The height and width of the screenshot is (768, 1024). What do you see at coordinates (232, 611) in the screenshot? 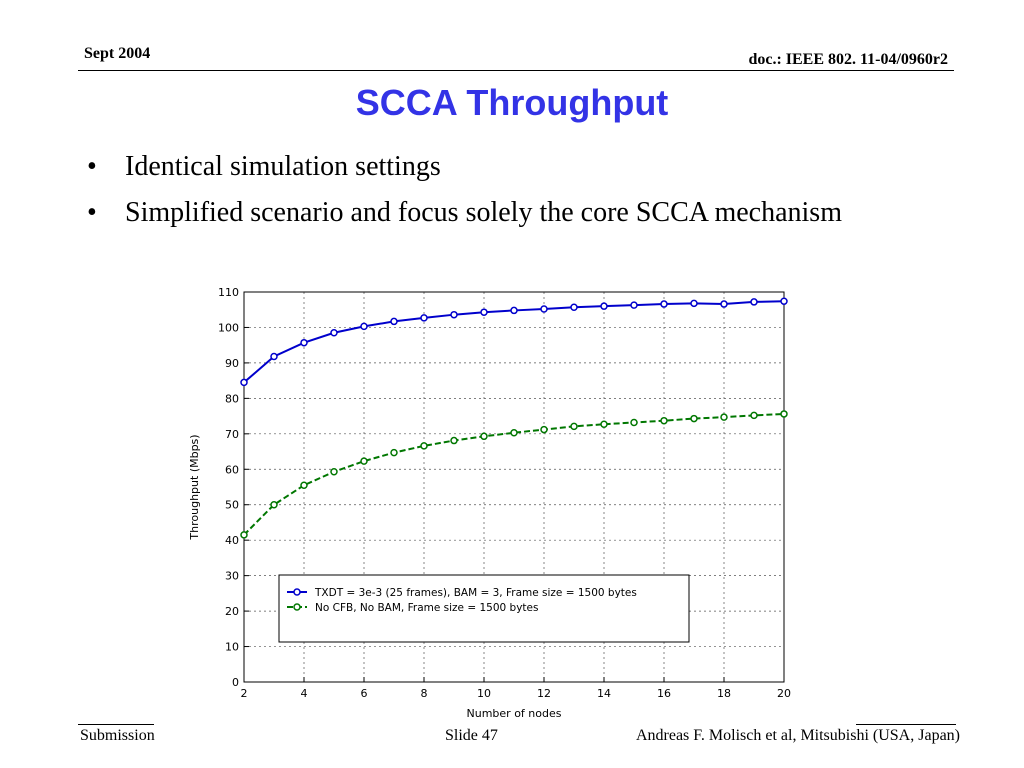
I see `y-tick-label: 20` at bounding box center [232, 611].